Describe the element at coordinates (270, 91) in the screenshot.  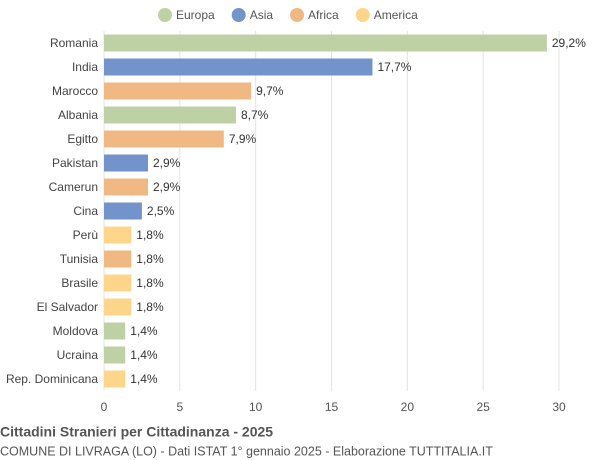
I see `value-label: 9,7%` at that location.